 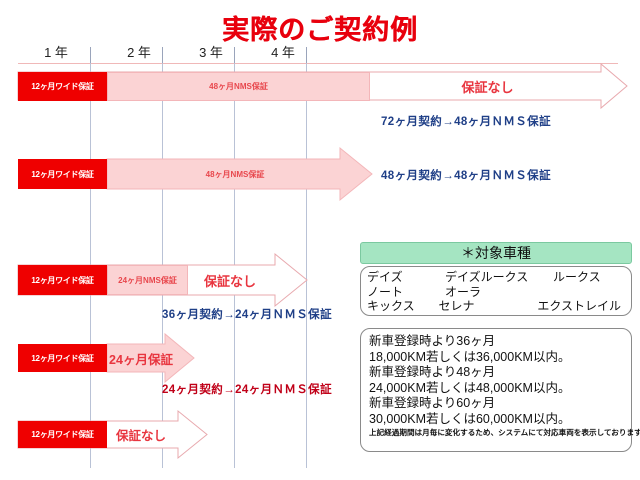 What do you see at coordinates (139, 52) in the screenshot?
I see `axis-label-year-2: 2 年` at bounding box center [139, 52].